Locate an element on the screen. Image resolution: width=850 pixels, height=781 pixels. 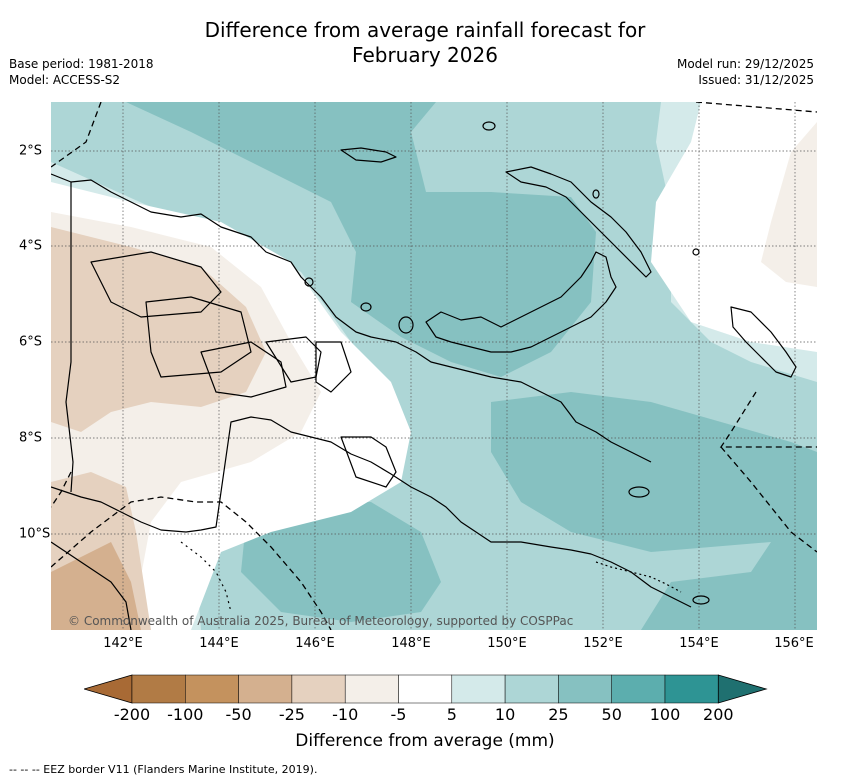
lon-tick: 152°E is located at coordinates (603, 643).